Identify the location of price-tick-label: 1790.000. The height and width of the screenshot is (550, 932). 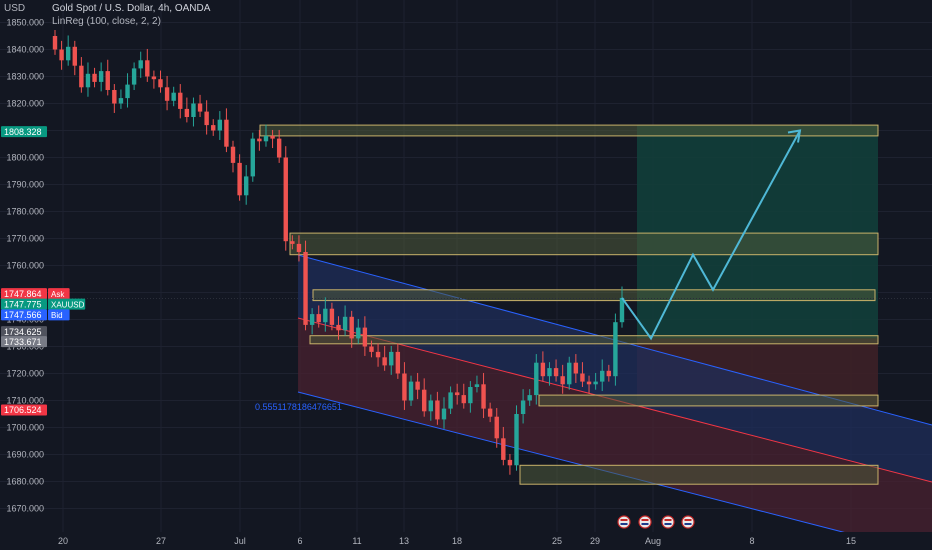
(25, 185).